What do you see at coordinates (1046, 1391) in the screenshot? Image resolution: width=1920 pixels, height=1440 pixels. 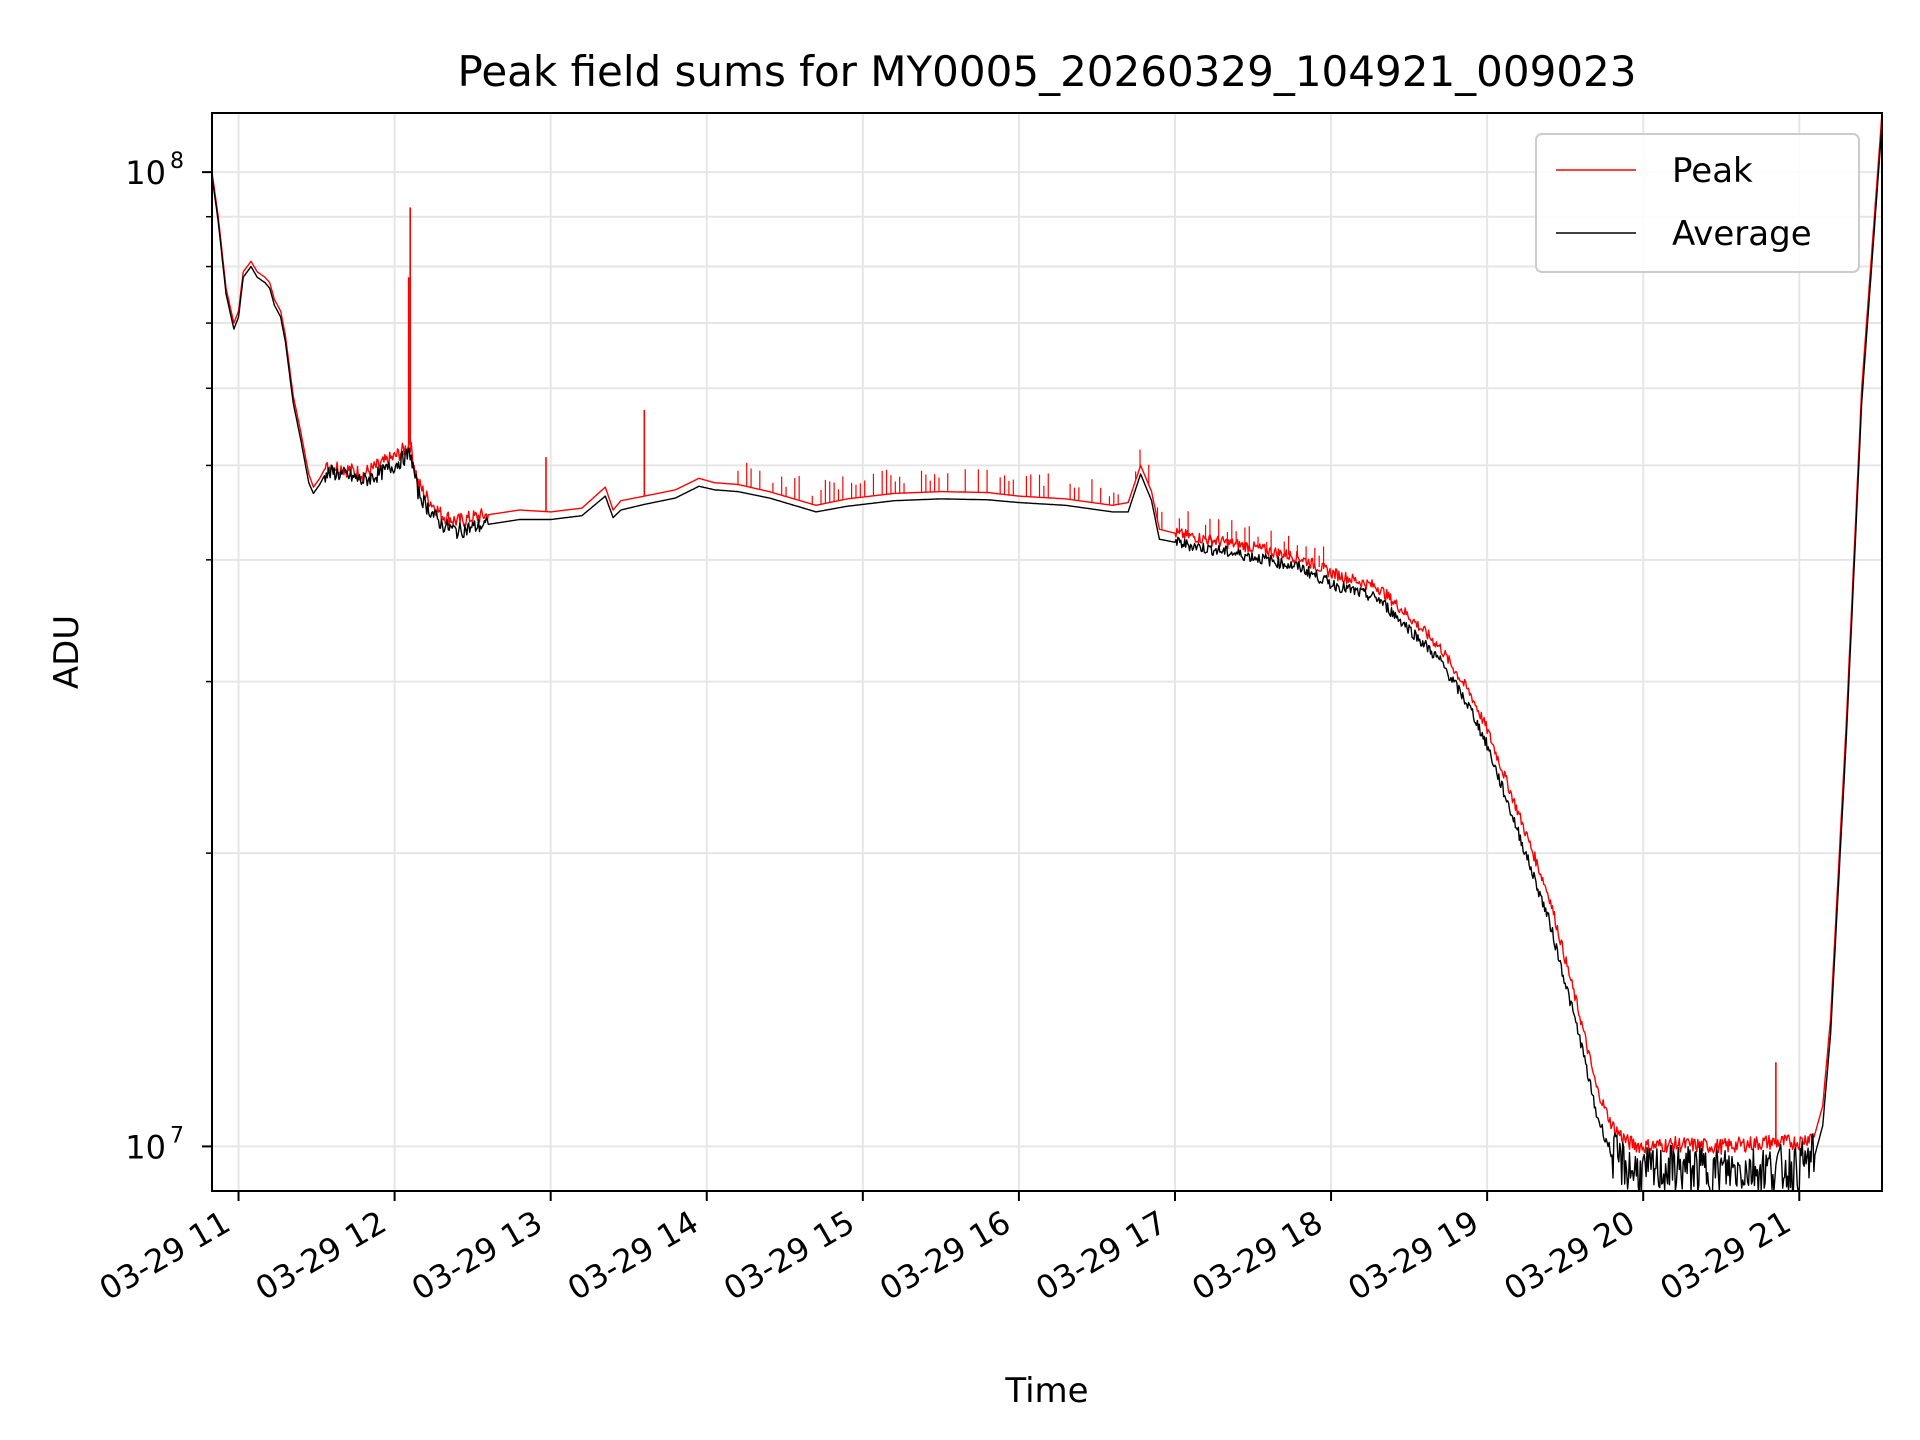 I see `x-axis-title: Time` at bounding box center [1046, 1391].